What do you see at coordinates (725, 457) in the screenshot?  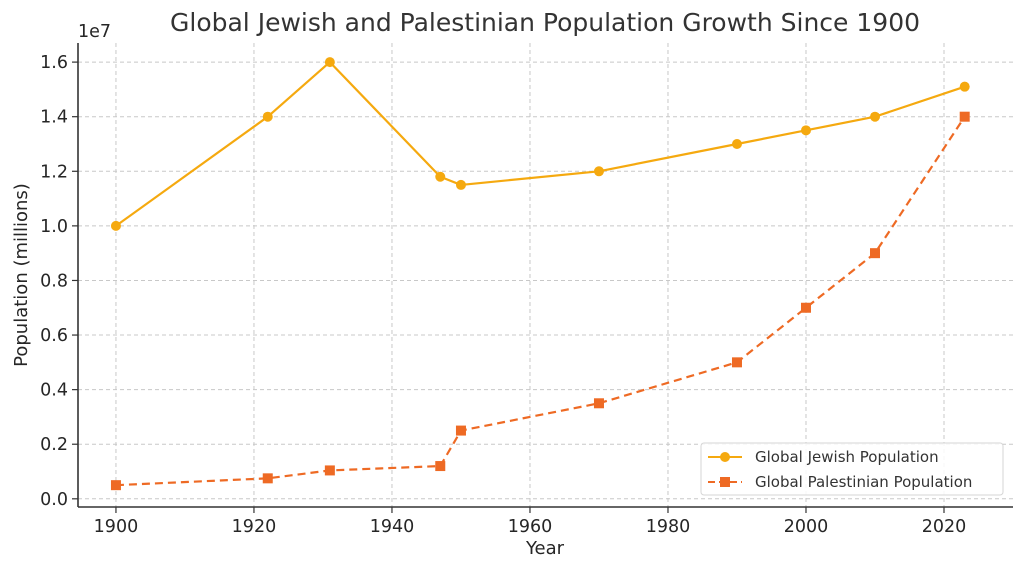 I see `legend-marker-jewish` at bounding box center [725, 457].